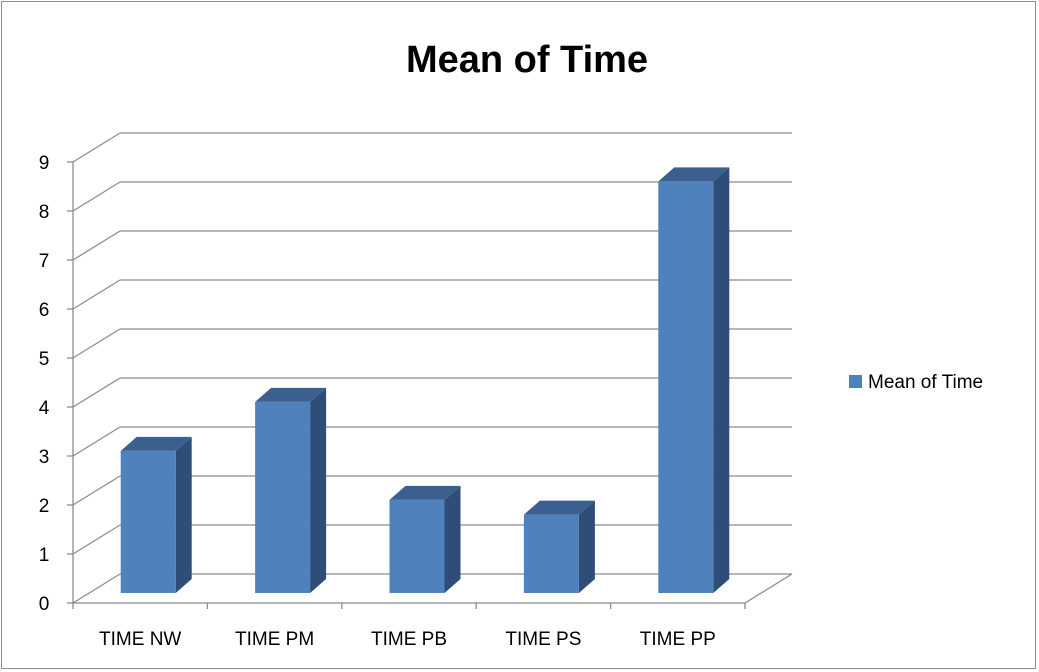 The height and width of the screenshot is (672, 1039). What do you see at coordinates (274, 639) in the screenshot?
I see `x-tick-label: TIME PM` at bounding box center [274, 639].